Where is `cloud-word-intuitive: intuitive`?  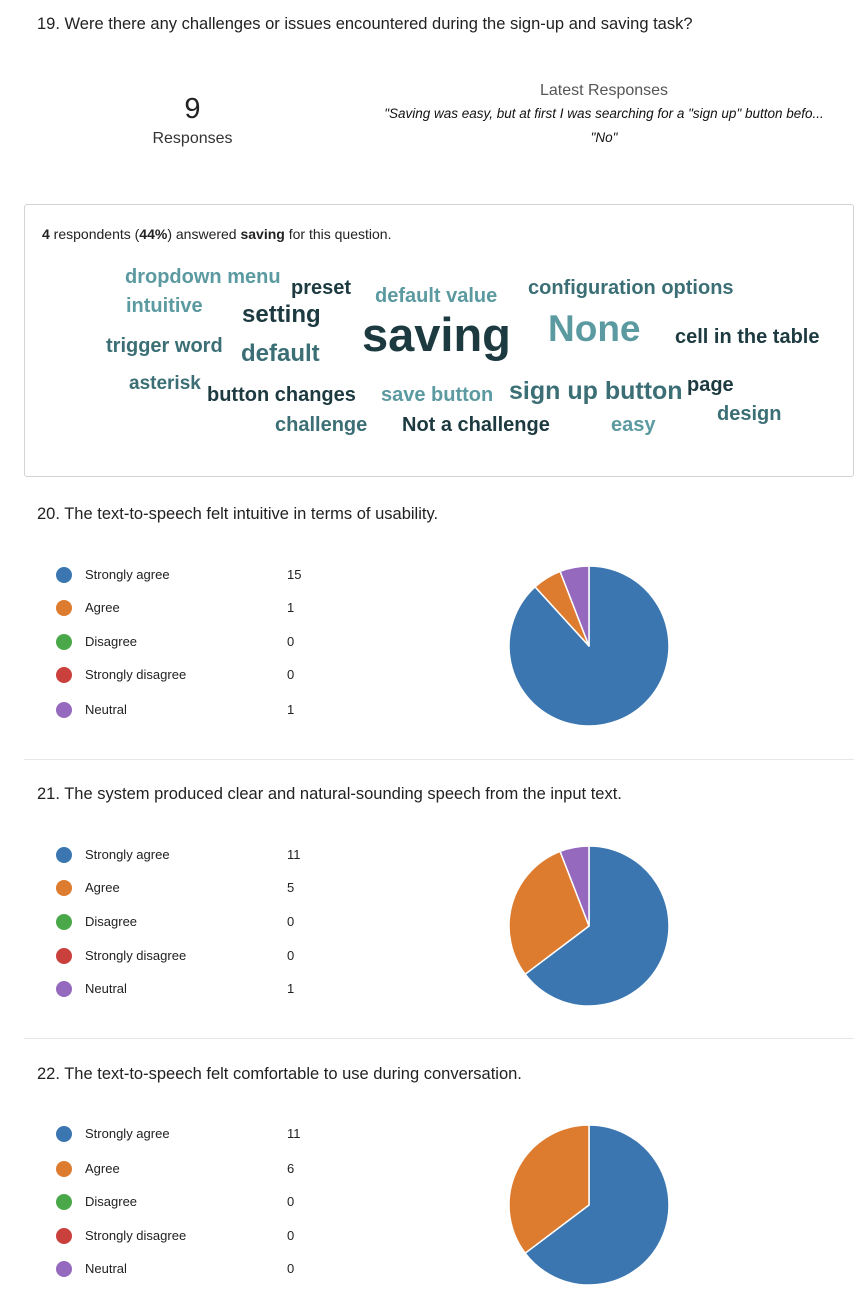
cloud-word-intuitive: intuitive is located at coordinates (164, 306).